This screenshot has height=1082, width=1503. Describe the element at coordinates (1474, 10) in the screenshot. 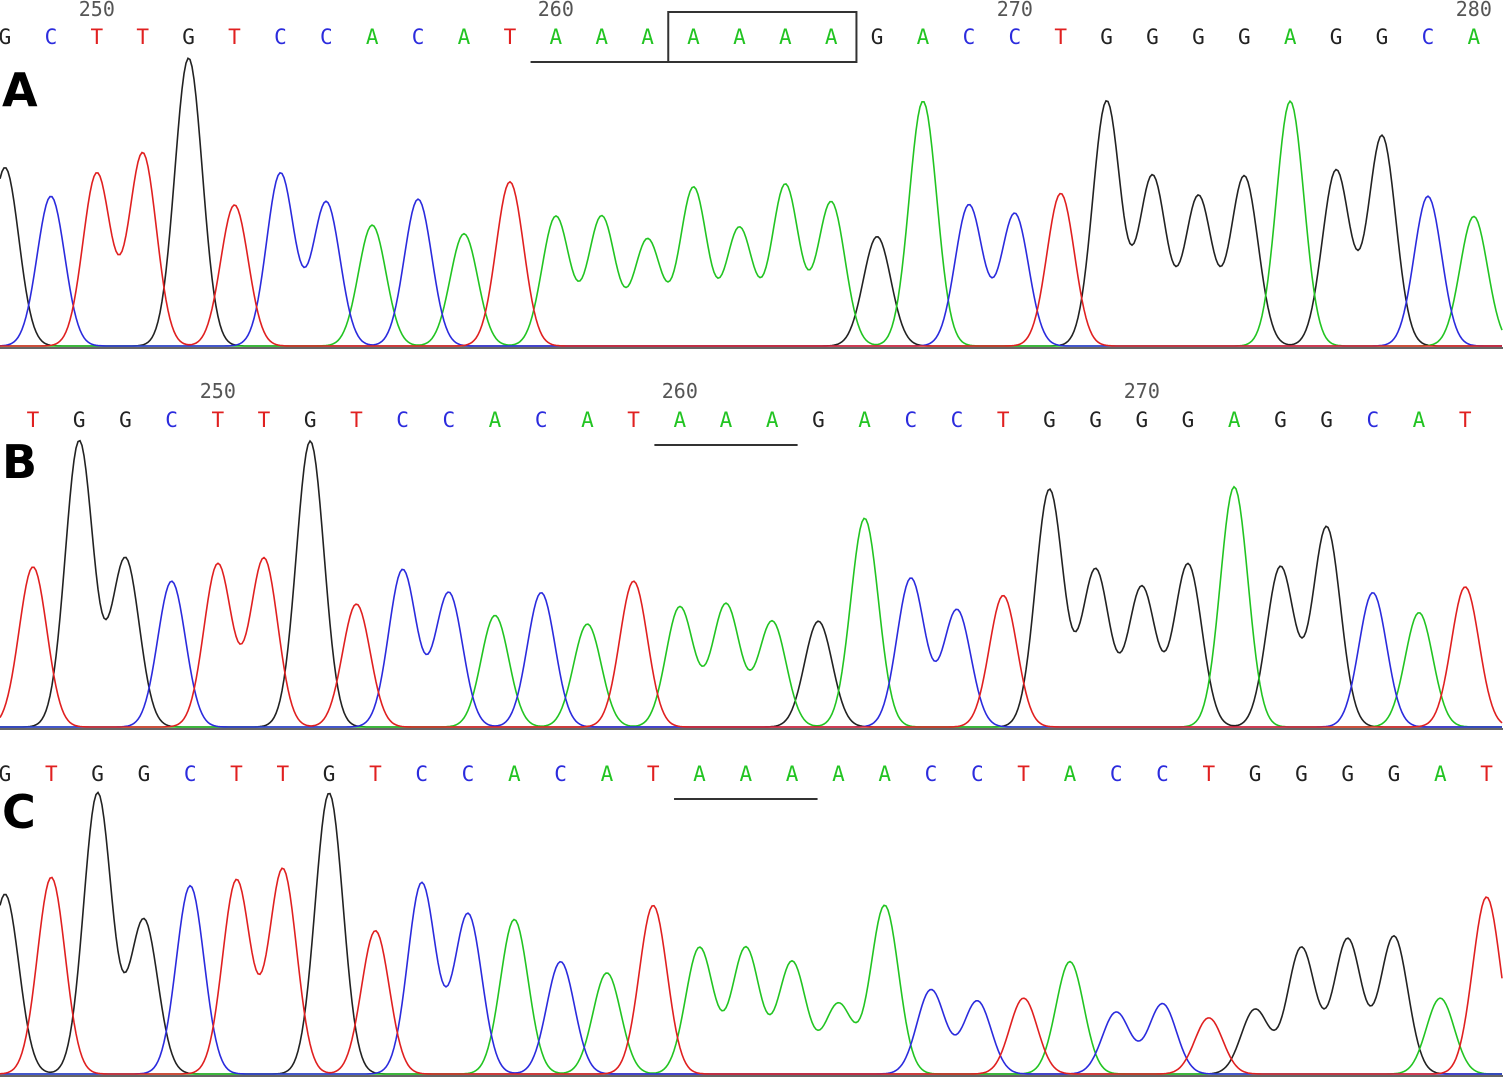

I see `position-number: 280` at that location.